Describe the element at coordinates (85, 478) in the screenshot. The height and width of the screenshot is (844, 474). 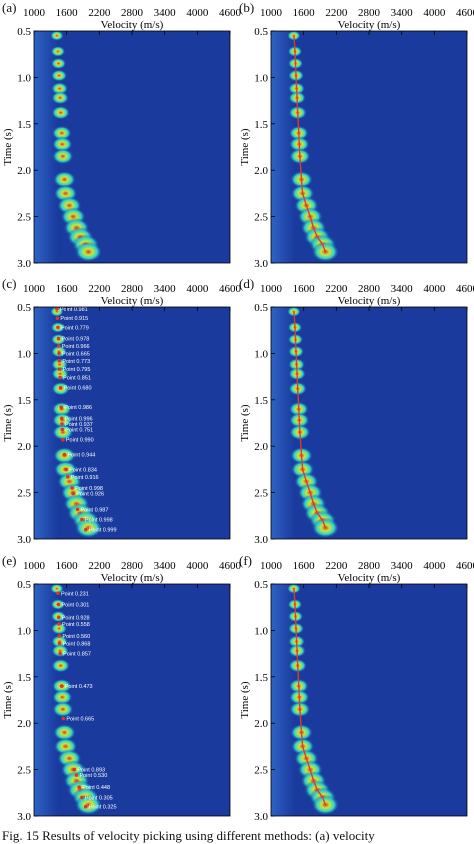
I see `pick-point-label: Point 0.916` at that location.